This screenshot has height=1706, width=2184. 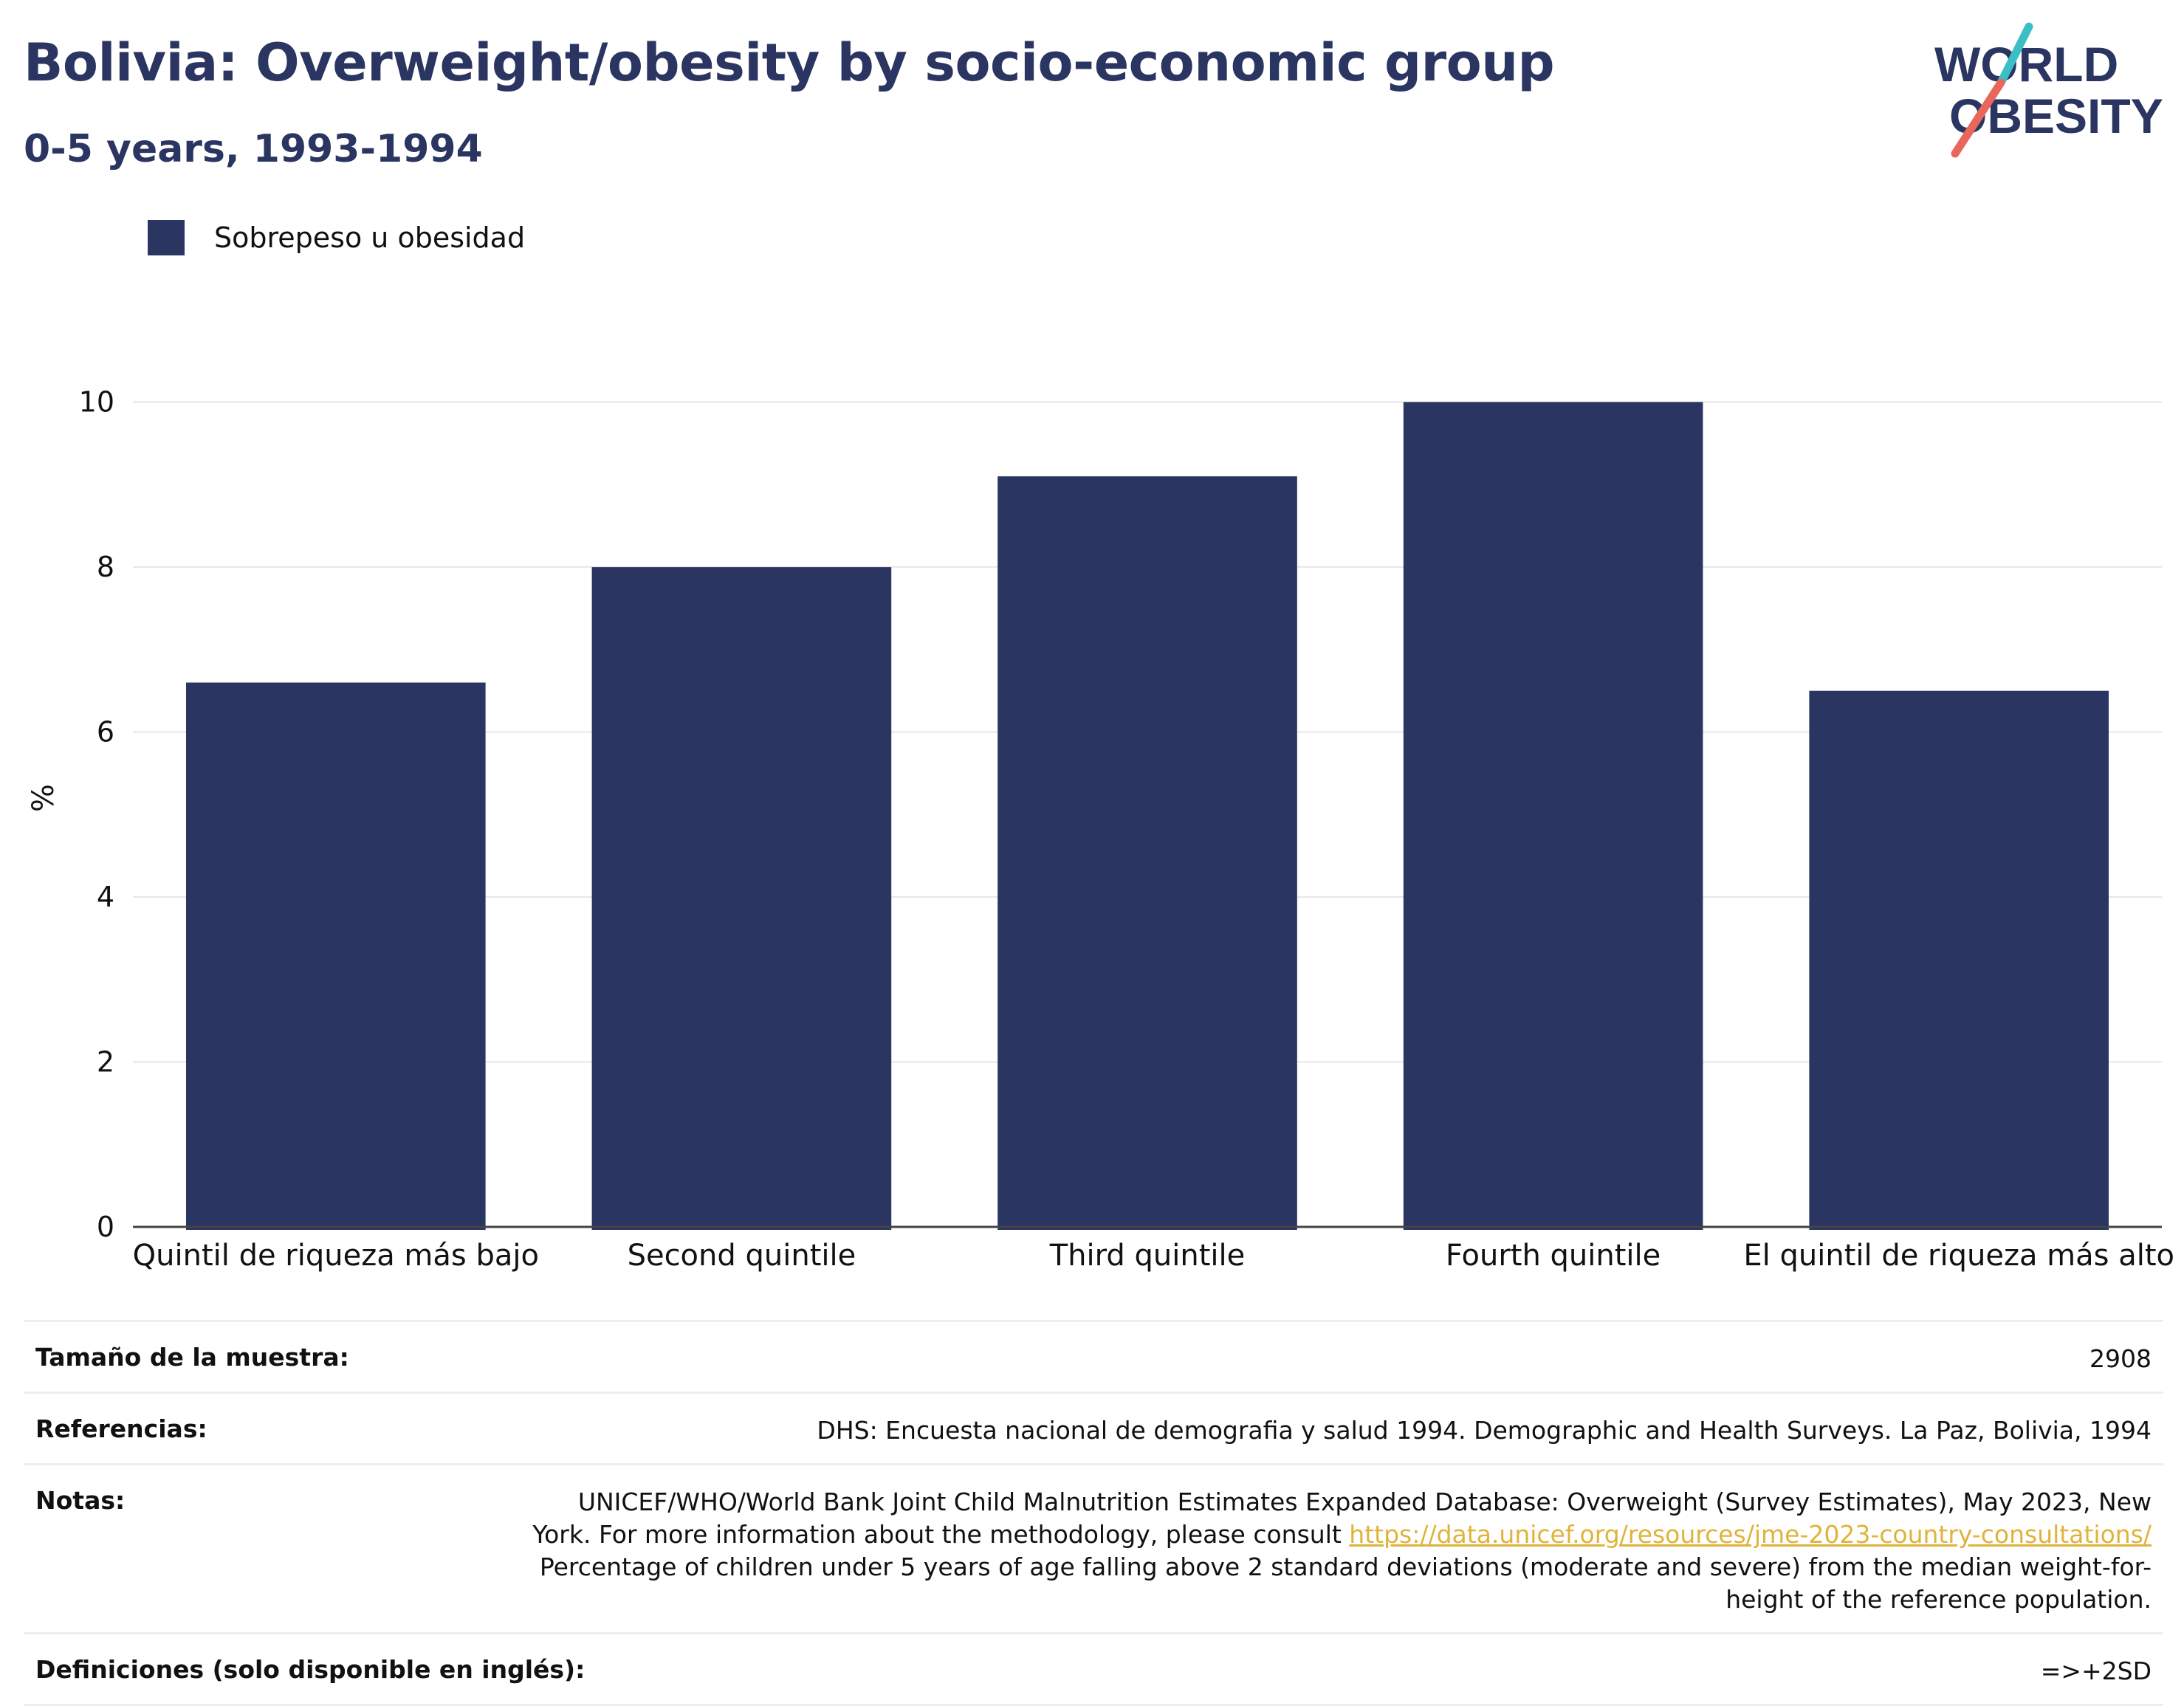 What do you see at coordinates (105, 1227) in the screenshot?
I see `y-tick-label: 0` at bounding box center [105, 1227].